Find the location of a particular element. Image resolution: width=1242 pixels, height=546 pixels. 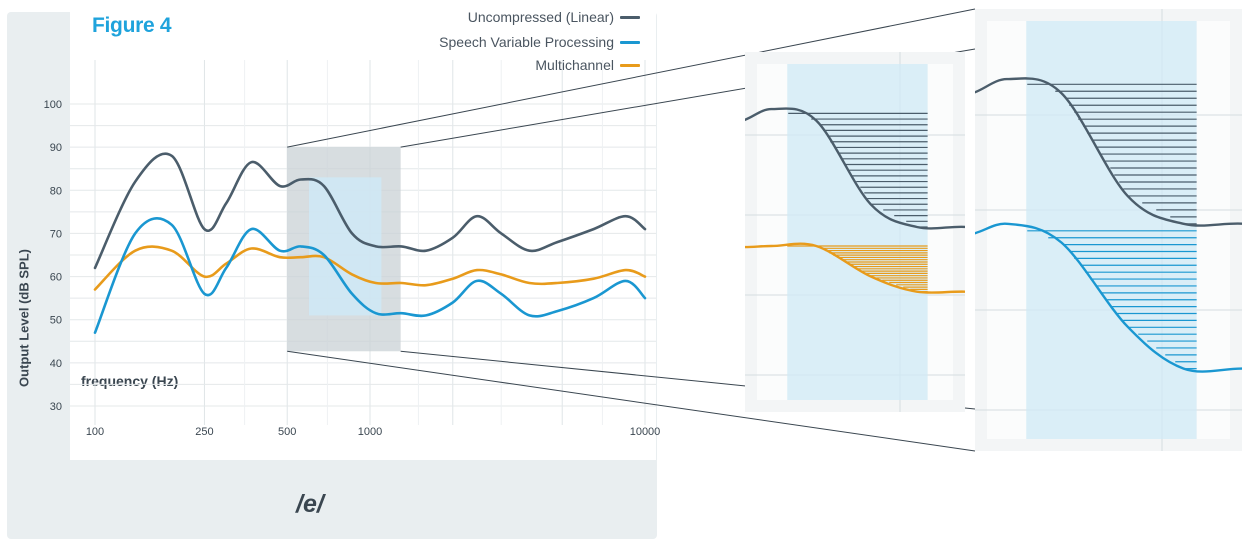

legend-item-speech-variable: Speech Variable Processing is located at coordinates (539, 42).